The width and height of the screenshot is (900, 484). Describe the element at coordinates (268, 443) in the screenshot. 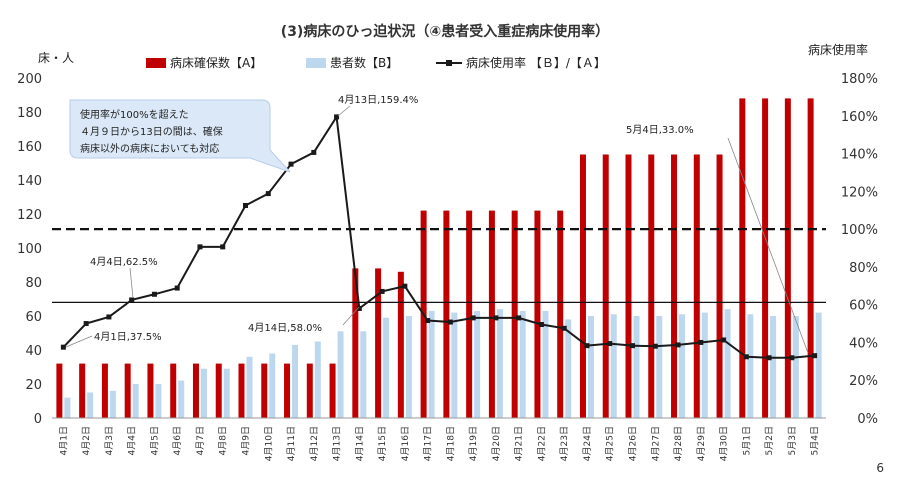

I see `x-tick-label: 4月10日` at that location.